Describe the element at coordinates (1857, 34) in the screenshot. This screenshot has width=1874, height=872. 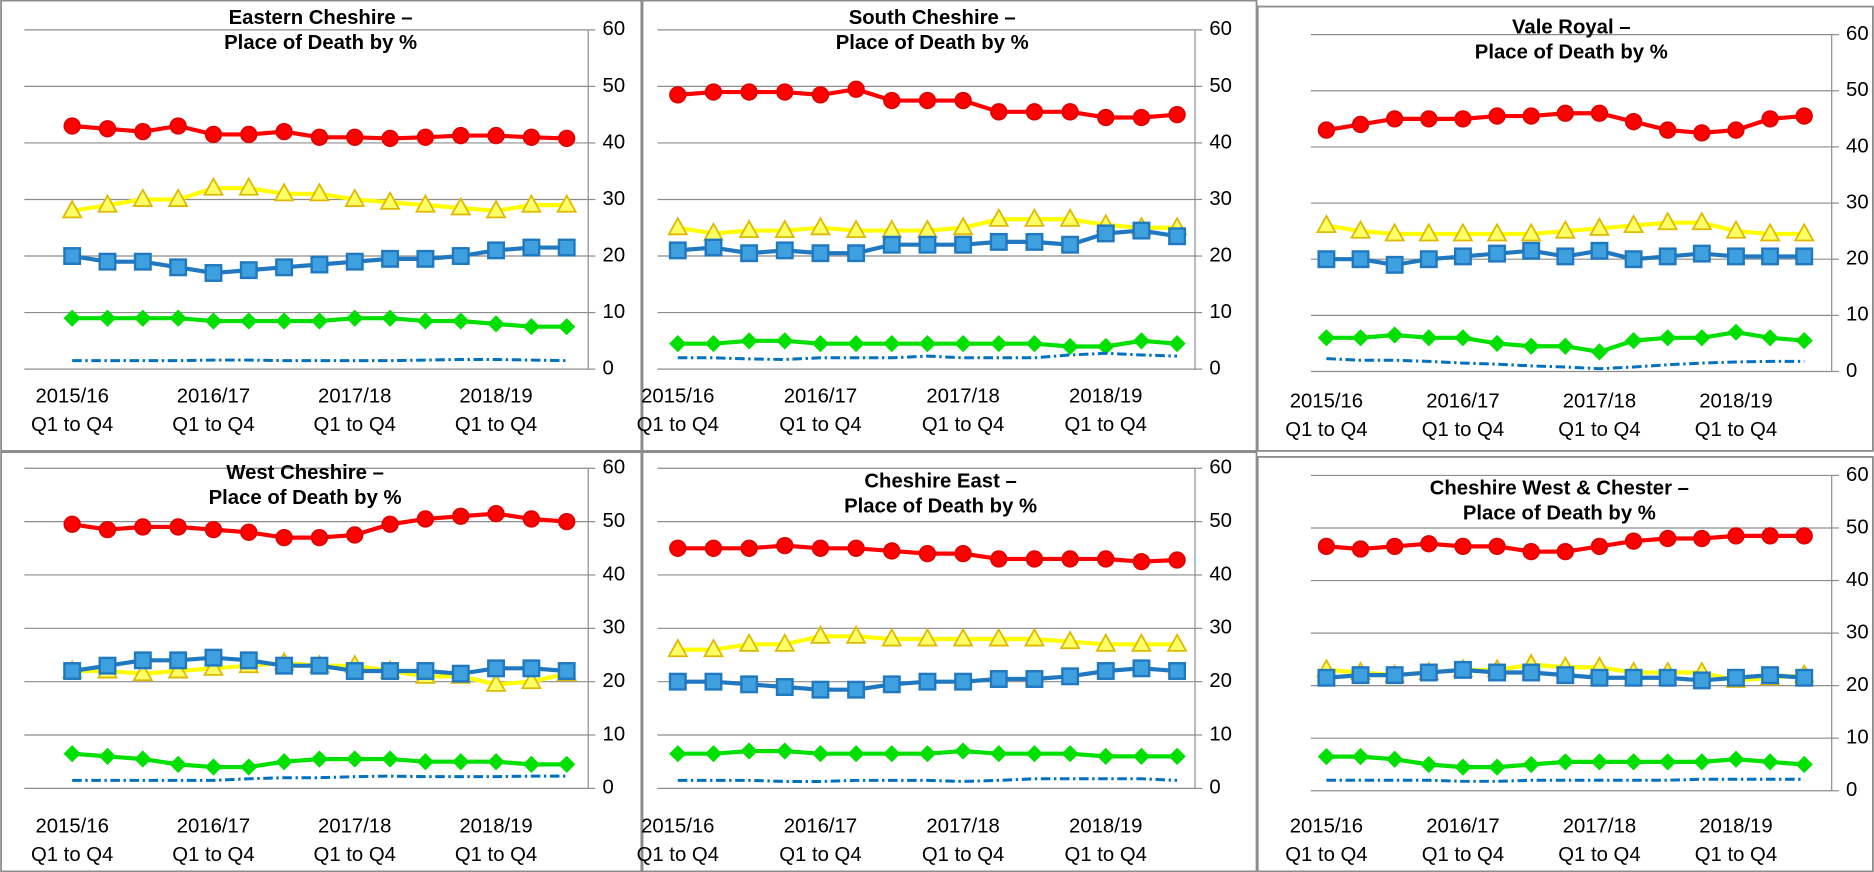
I see `y-tick-label: 60` at that location.